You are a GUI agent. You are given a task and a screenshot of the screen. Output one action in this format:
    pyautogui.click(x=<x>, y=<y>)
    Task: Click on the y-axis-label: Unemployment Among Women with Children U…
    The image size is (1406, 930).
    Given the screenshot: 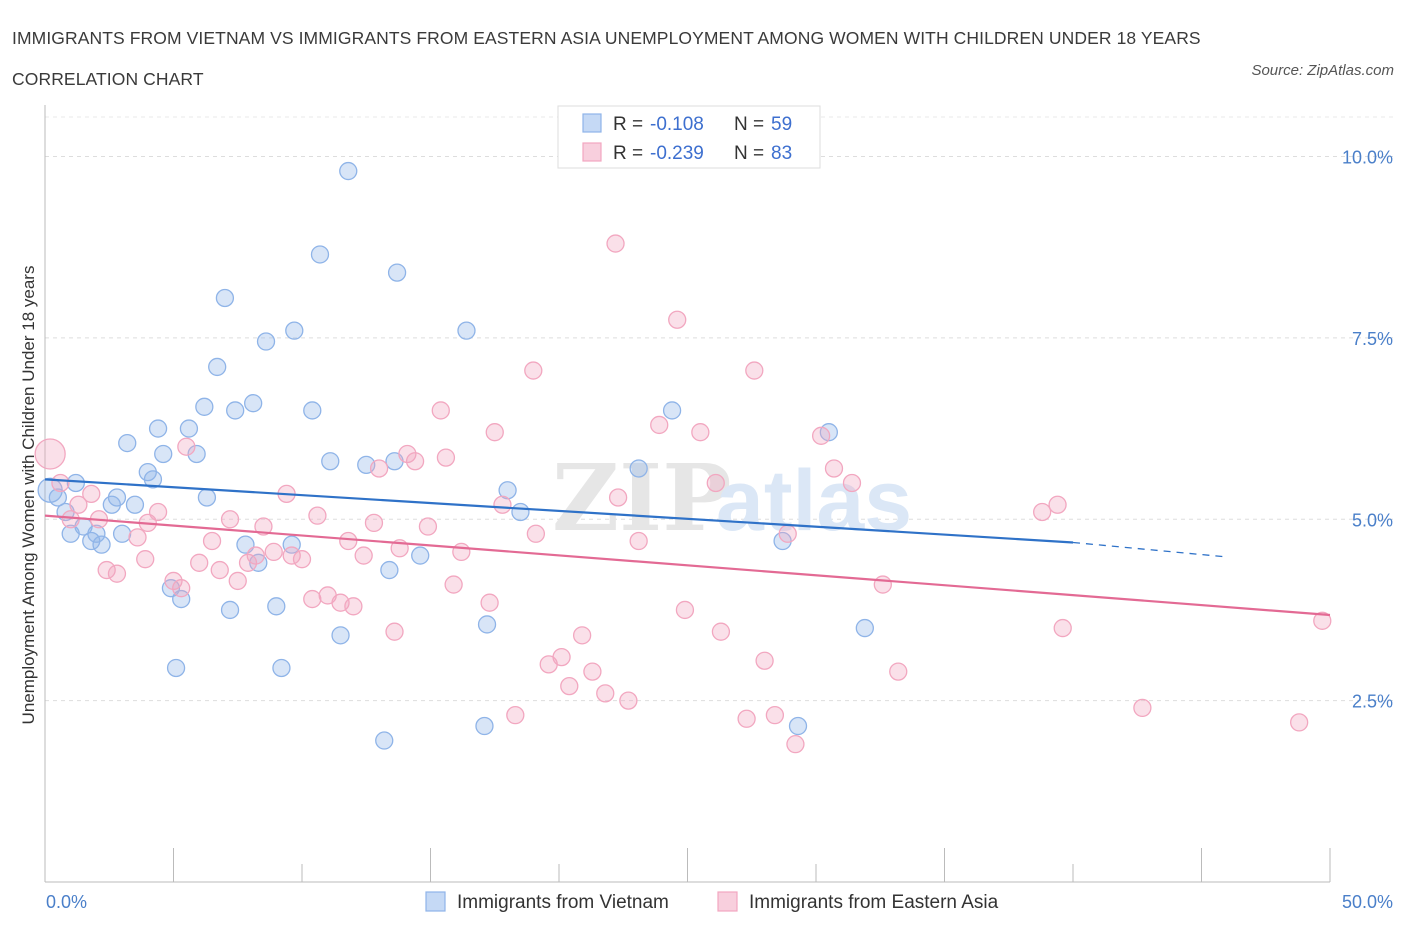 What is the action you would take?
    pyautogui.click(x=28, y=495)
    